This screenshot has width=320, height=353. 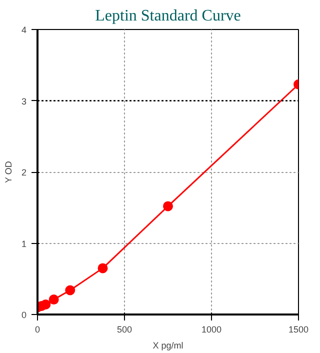 I want to click on x-tick-label: 500, so click(x=124, y=329).